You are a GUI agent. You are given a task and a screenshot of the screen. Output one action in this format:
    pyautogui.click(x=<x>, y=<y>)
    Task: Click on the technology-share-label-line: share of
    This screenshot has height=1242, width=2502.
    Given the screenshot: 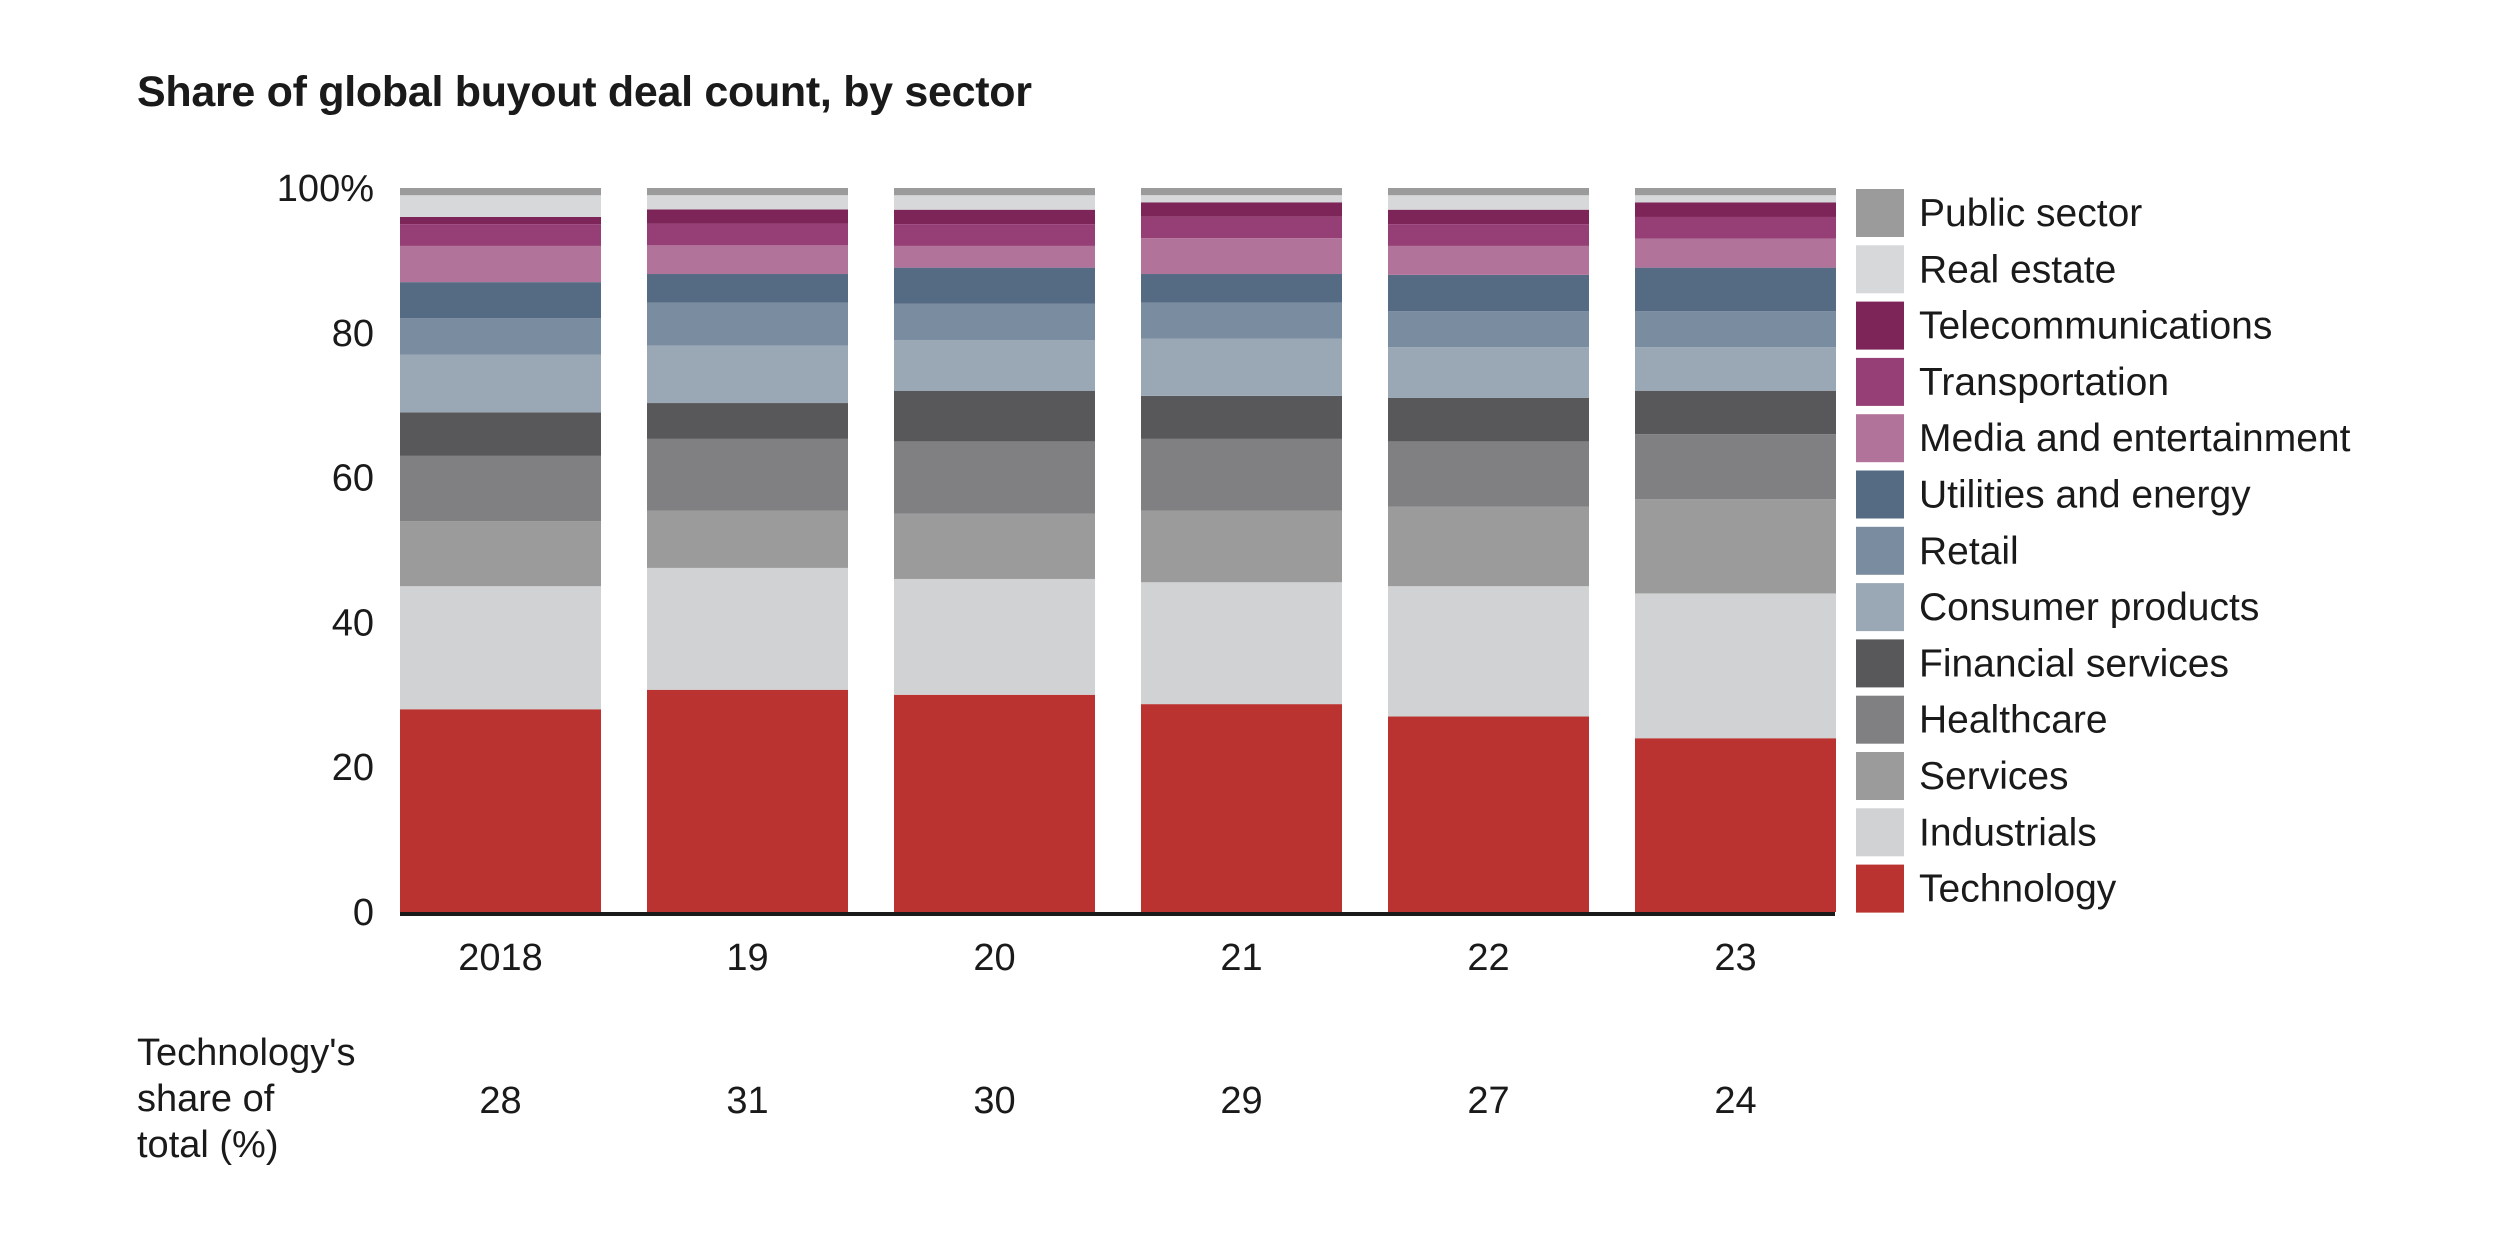 What is the action you would take?
    pyautogui.click(x=206, y=1099)
    